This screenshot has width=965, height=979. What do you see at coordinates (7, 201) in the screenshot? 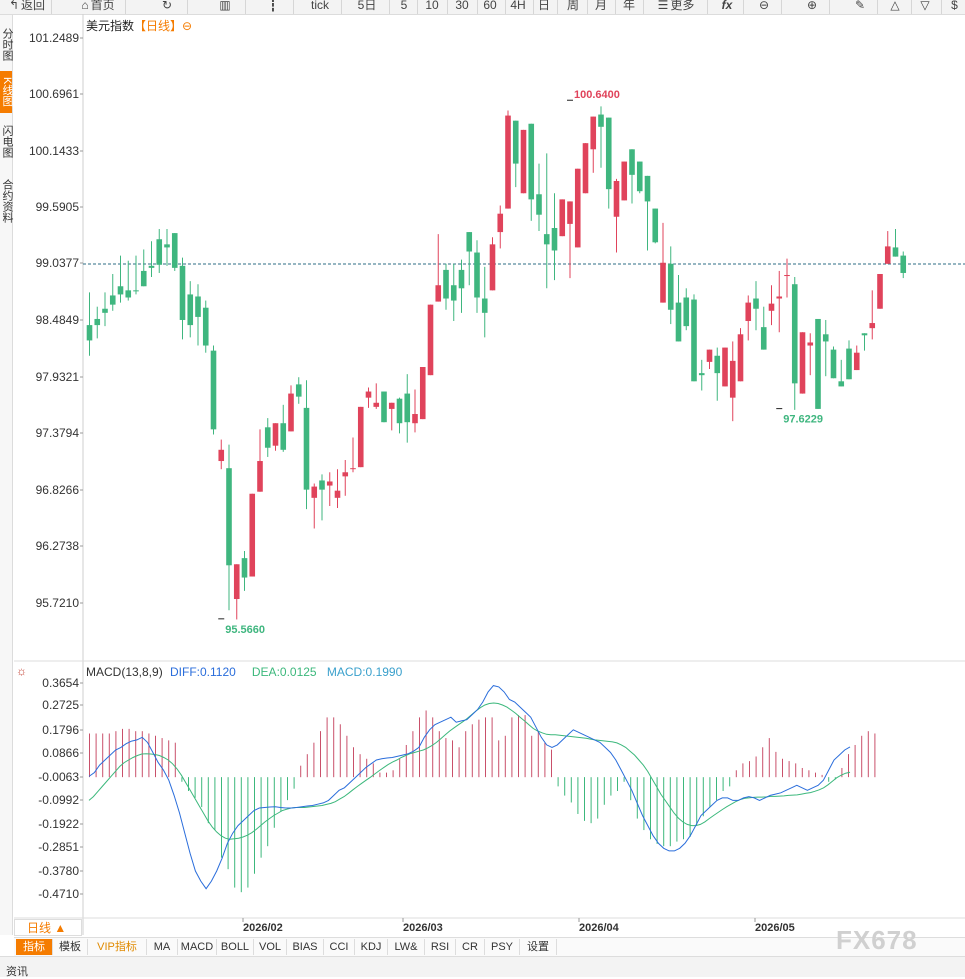
I see `side-tab-3: 合约资料` at bounding box center [7, 201].